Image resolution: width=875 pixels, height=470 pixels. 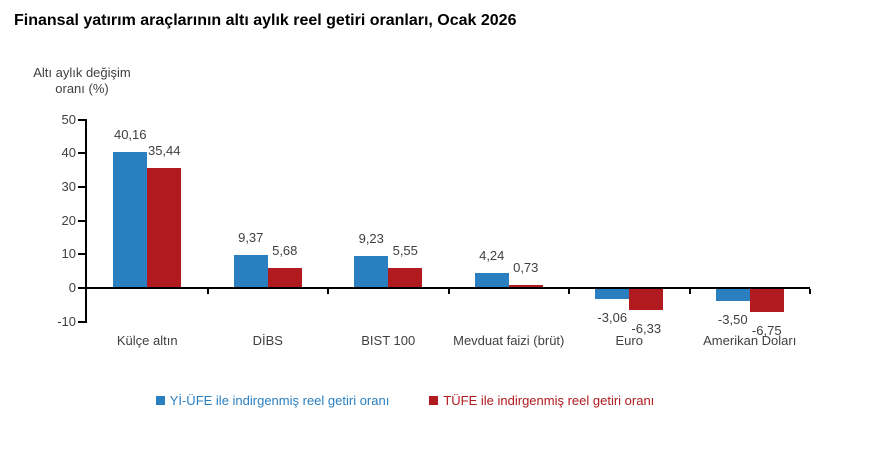 I want to click on bar-value-label: -6,33, so click(x=646, y=328).